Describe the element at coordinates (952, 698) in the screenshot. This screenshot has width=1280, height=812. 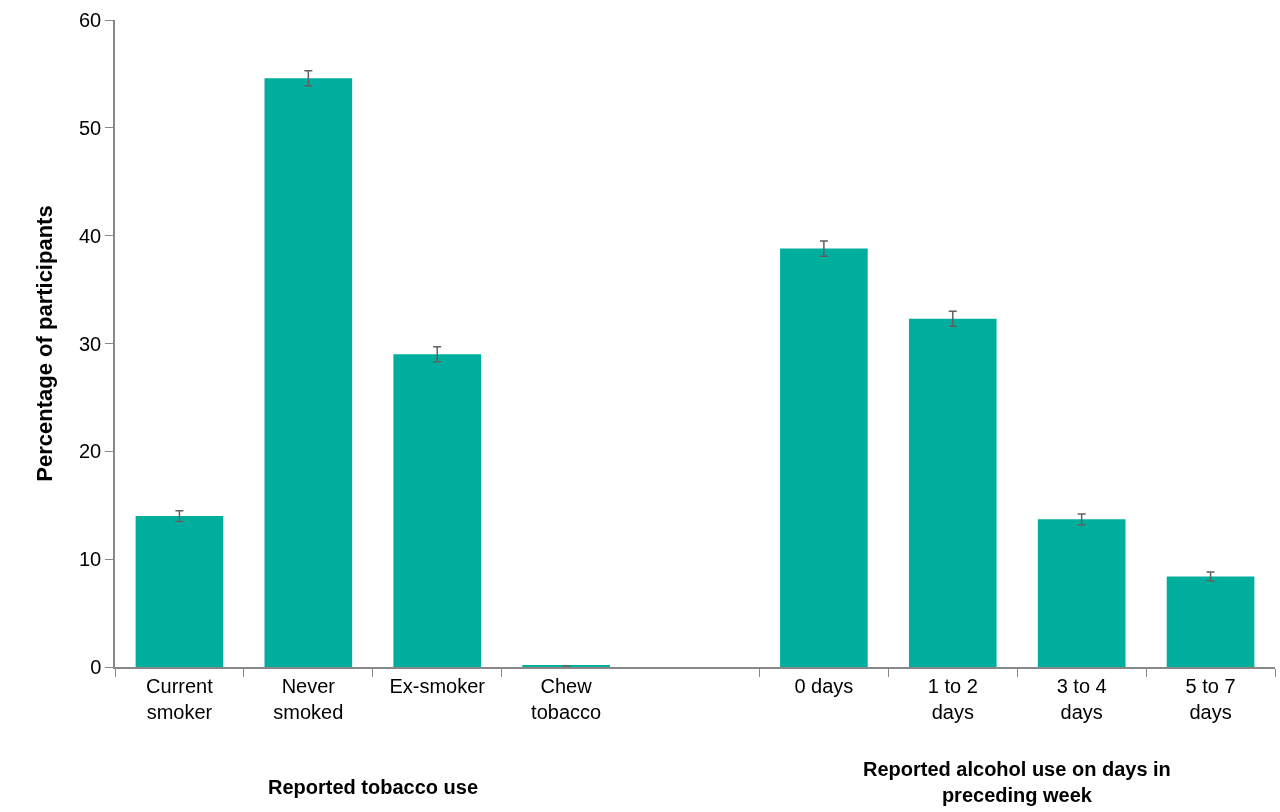
I see `x-tick-label: 1 to 2 days` at that location.